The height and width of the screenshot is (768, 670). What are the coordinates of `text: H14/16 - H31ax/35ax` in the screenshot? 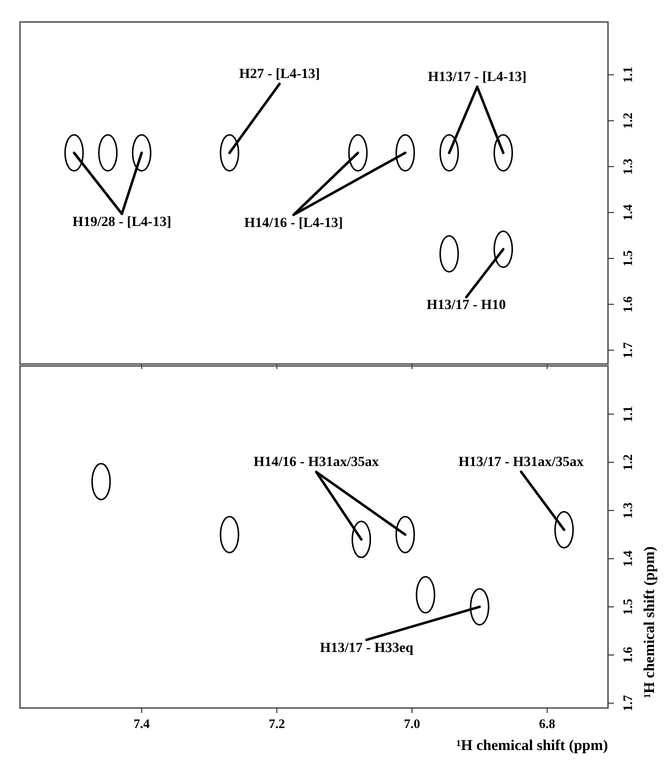 It's located at (316, 462).